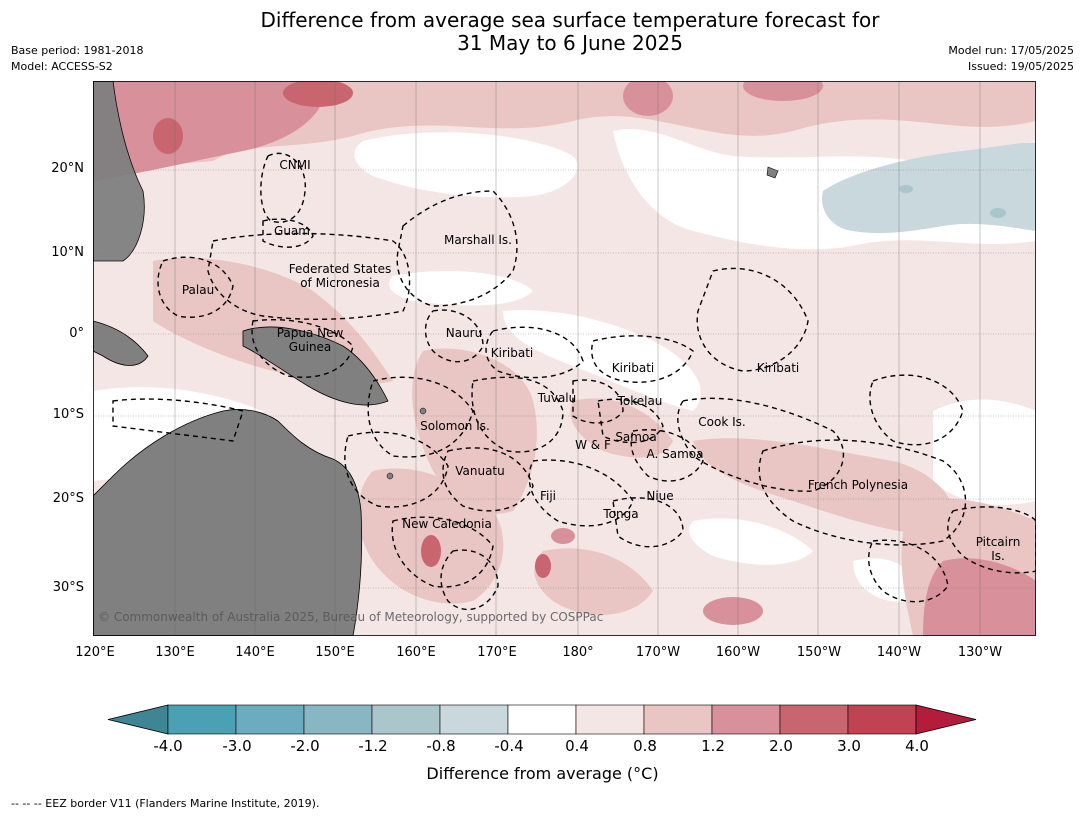  What do you see at coordinates (168, 746) in the screenshot?
I see `colorbar-tick-label: -4.0` at bounding box center [168, 746].